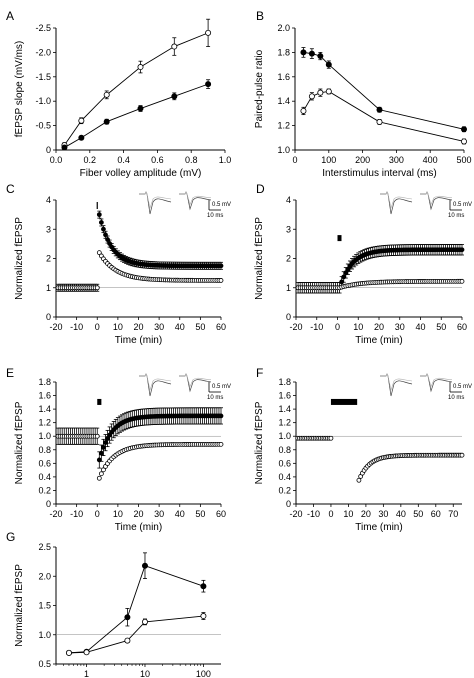 This screenshot has width=474, height=678. Describe the element at coordinates (56, 160) in the screenshot. I see `x-tick-label: 0.0` at that location.